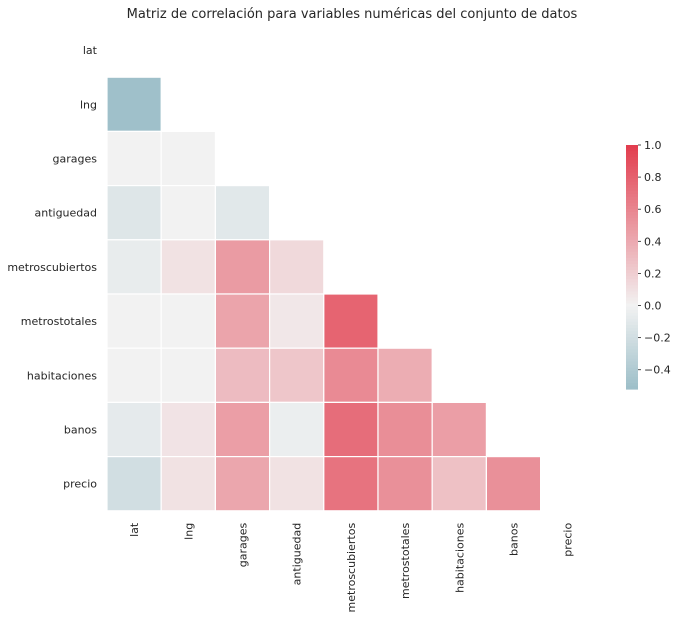 This screenshot has width=682, height=619. What do you see at coordinates (242, 375) in the screenshot?
I see `heatmap-cell-habitaciones-garages` at bounding box center [242, 375].